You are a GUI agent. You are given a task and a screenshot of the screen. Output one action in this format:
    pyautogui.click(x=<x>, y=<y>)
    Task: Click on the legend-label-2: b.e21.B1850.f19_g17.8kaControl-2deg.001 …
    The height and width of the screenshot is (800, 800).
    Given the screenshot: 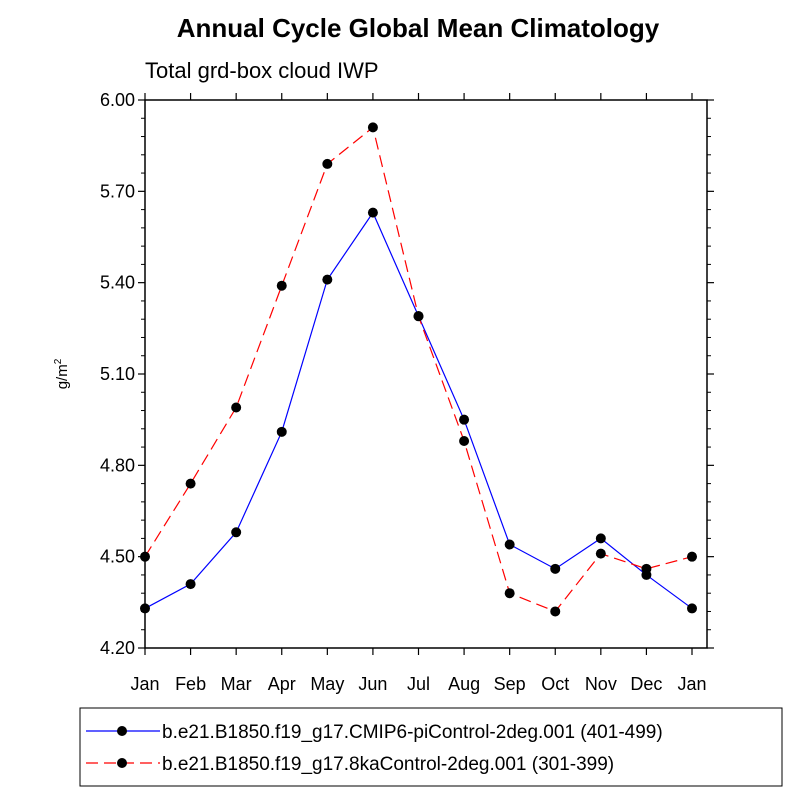 What is the action you would take?
    pyautogui.click(x=388, y=764)
    